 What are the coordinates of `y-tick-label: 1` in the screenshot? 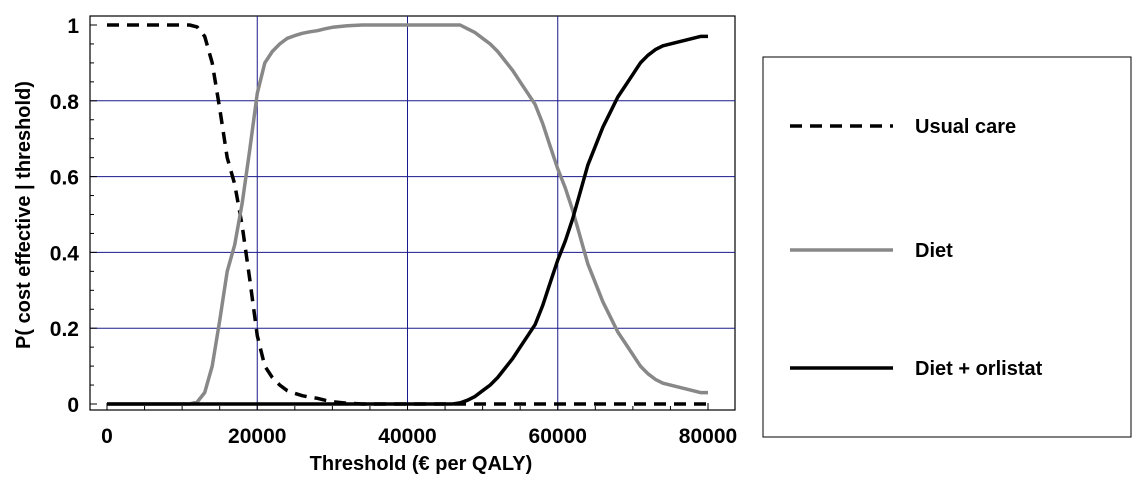 It's located at (73, 26).